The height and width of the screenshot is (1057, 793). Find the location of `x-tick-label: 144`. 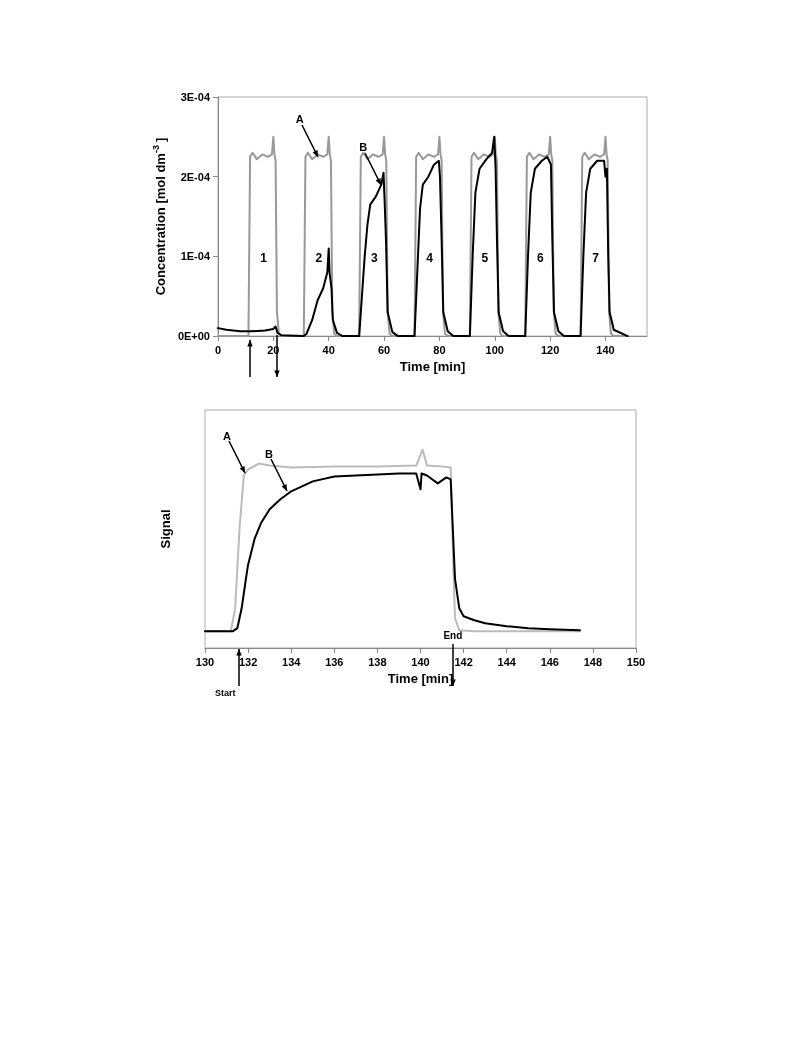

x-tick-label: 144 is located at coordinates (507, 661).